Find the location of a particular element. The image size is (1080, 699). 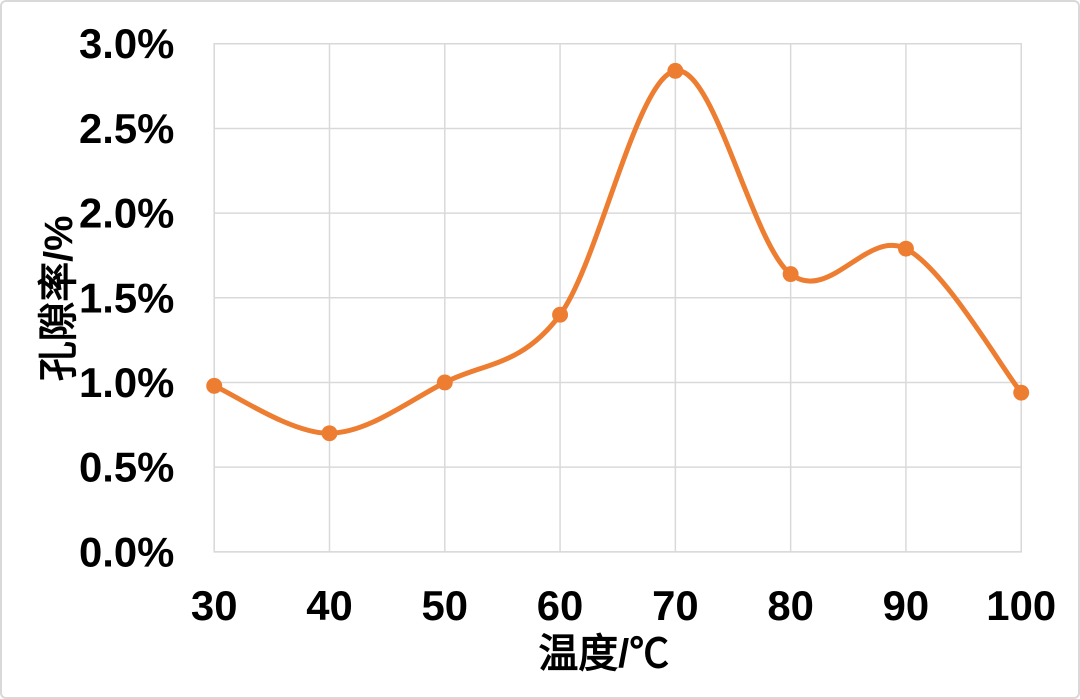

y-axis-title: 孔隙率/% is located at coordinates (59, 298).